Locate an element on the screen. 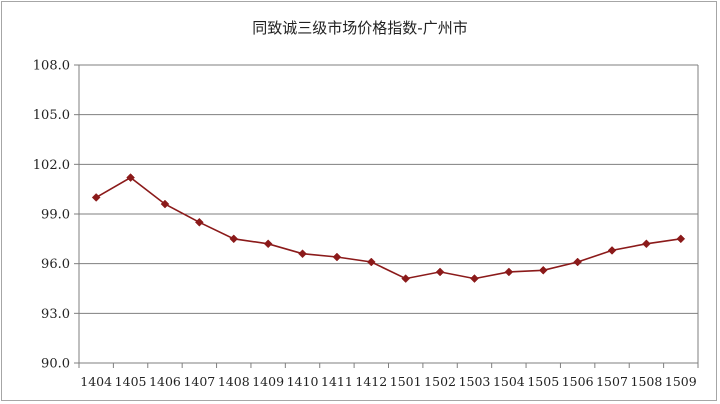 The image size is (720, 404). y-tick-label: 93.0 is located at coordinates (55, 314).